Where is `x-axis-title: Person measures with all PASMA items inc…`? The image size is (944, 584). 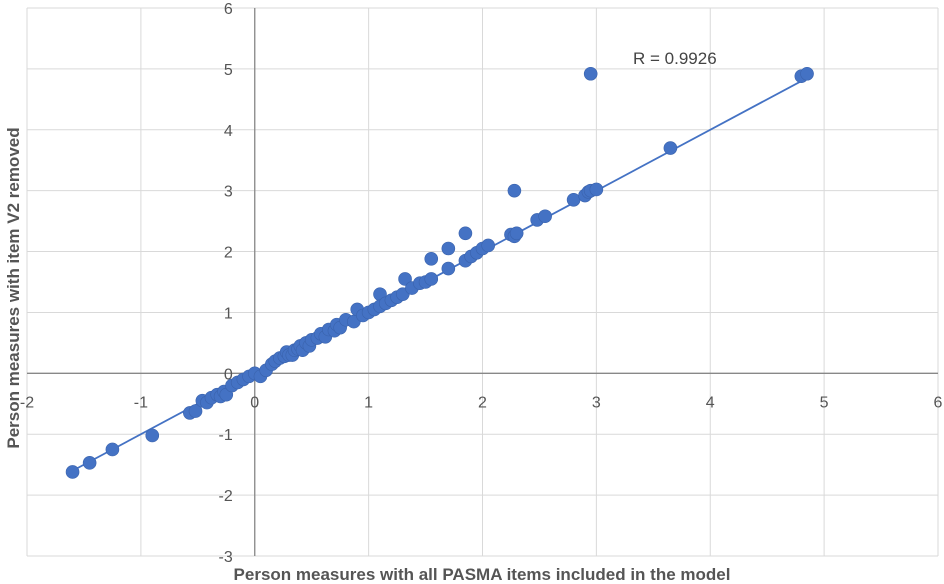 x-axis-title: Person measures with all PASMA items inc… is located at coordinates (482, 574).